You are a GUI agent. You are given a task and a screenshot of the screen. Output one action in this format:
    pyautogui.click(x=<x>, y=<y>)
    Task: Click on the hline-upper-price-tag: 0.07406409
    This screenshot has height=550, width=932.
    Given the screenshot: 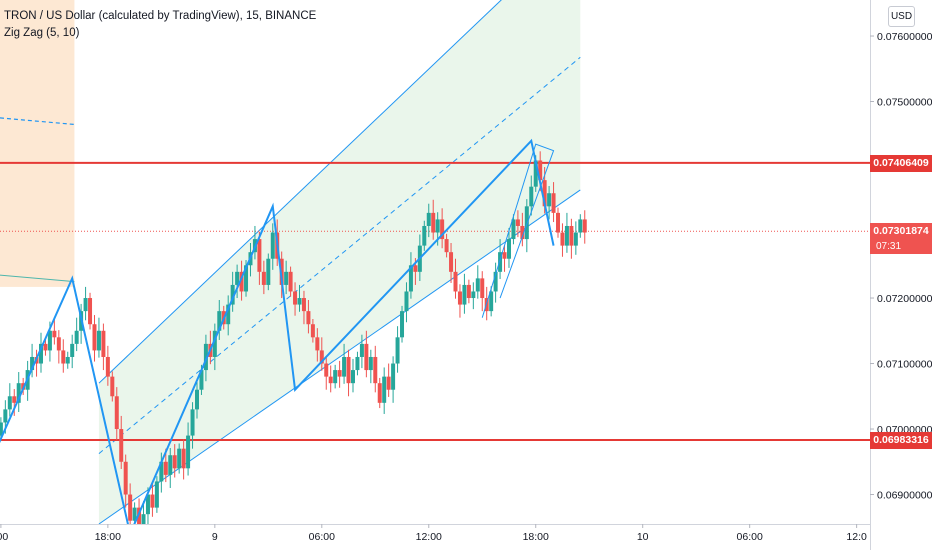 What is the action you would take?
    pyautogui.click(x=901, y=163)
    